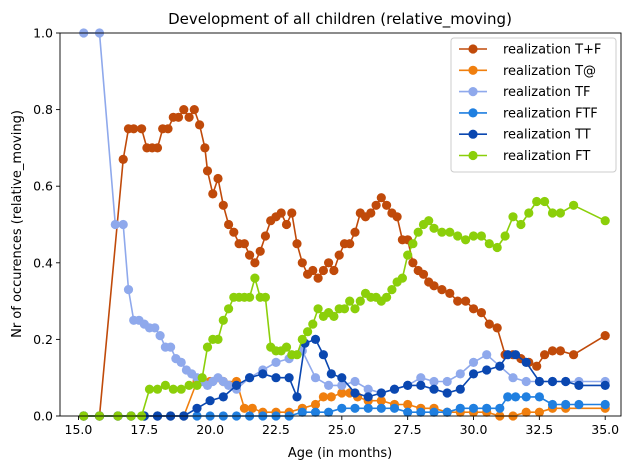 The width and height of the screenshot is (630, 470). What do you see at coordinates (547, 92) in the screenshot?
I see `legend-label: realization TF` at bounding box center [547, 92].